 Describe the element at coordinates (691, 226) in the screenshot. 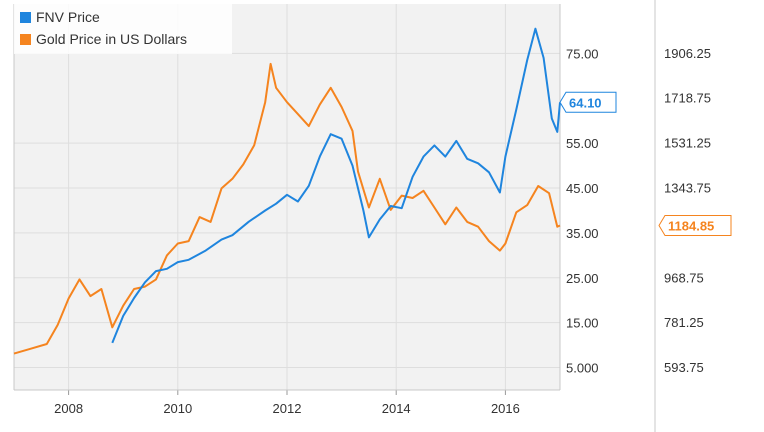

I see `gold-last-value-flag-label: 1184.85` at that location.